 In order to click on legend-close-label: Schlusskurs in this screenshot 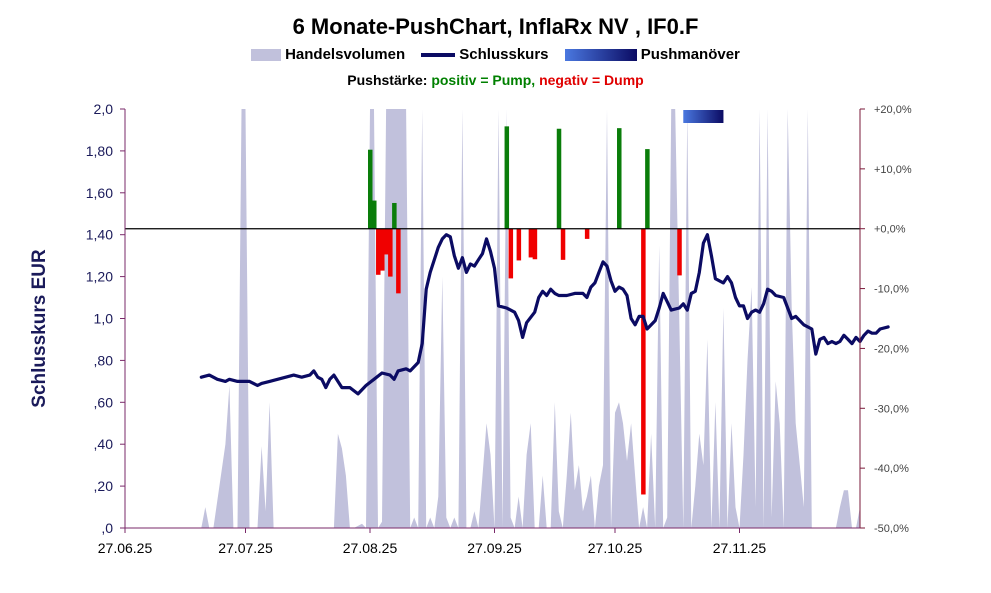, I will do `click(504, 54)`.